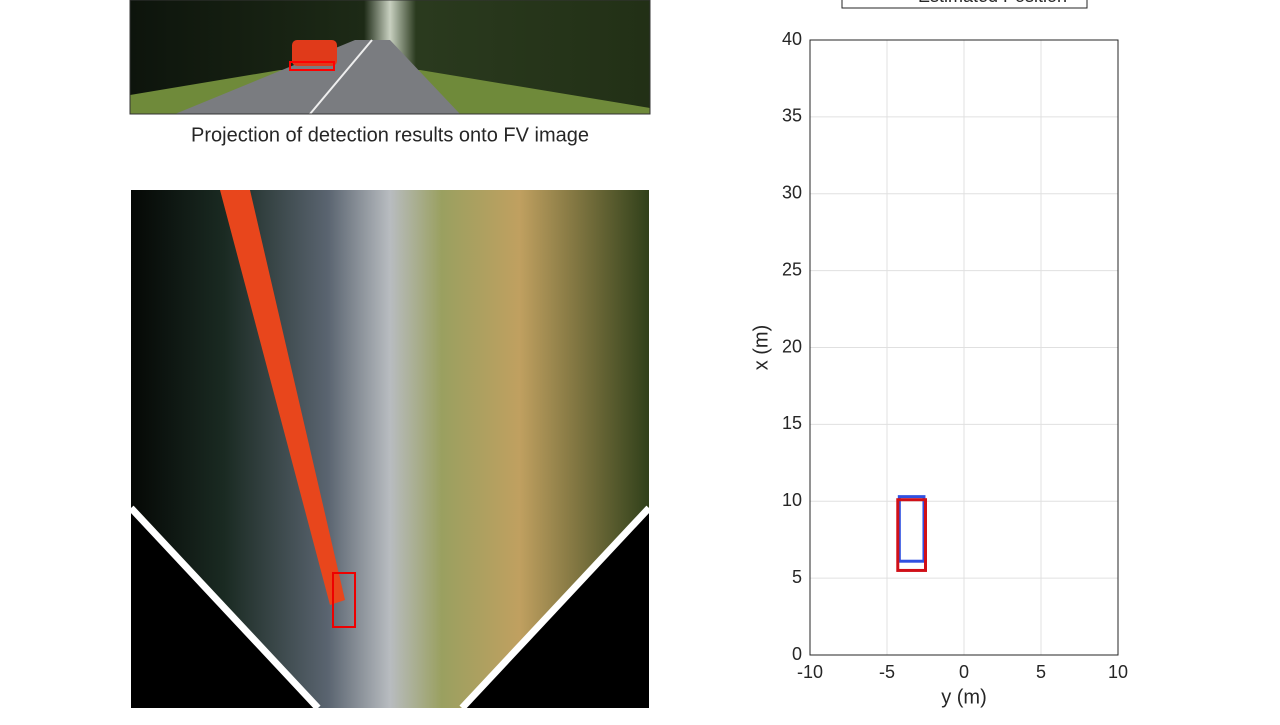 The height and width of the screenshot is (725, 1280). I want to click on y-tick-label: 20, so click(792, 346).